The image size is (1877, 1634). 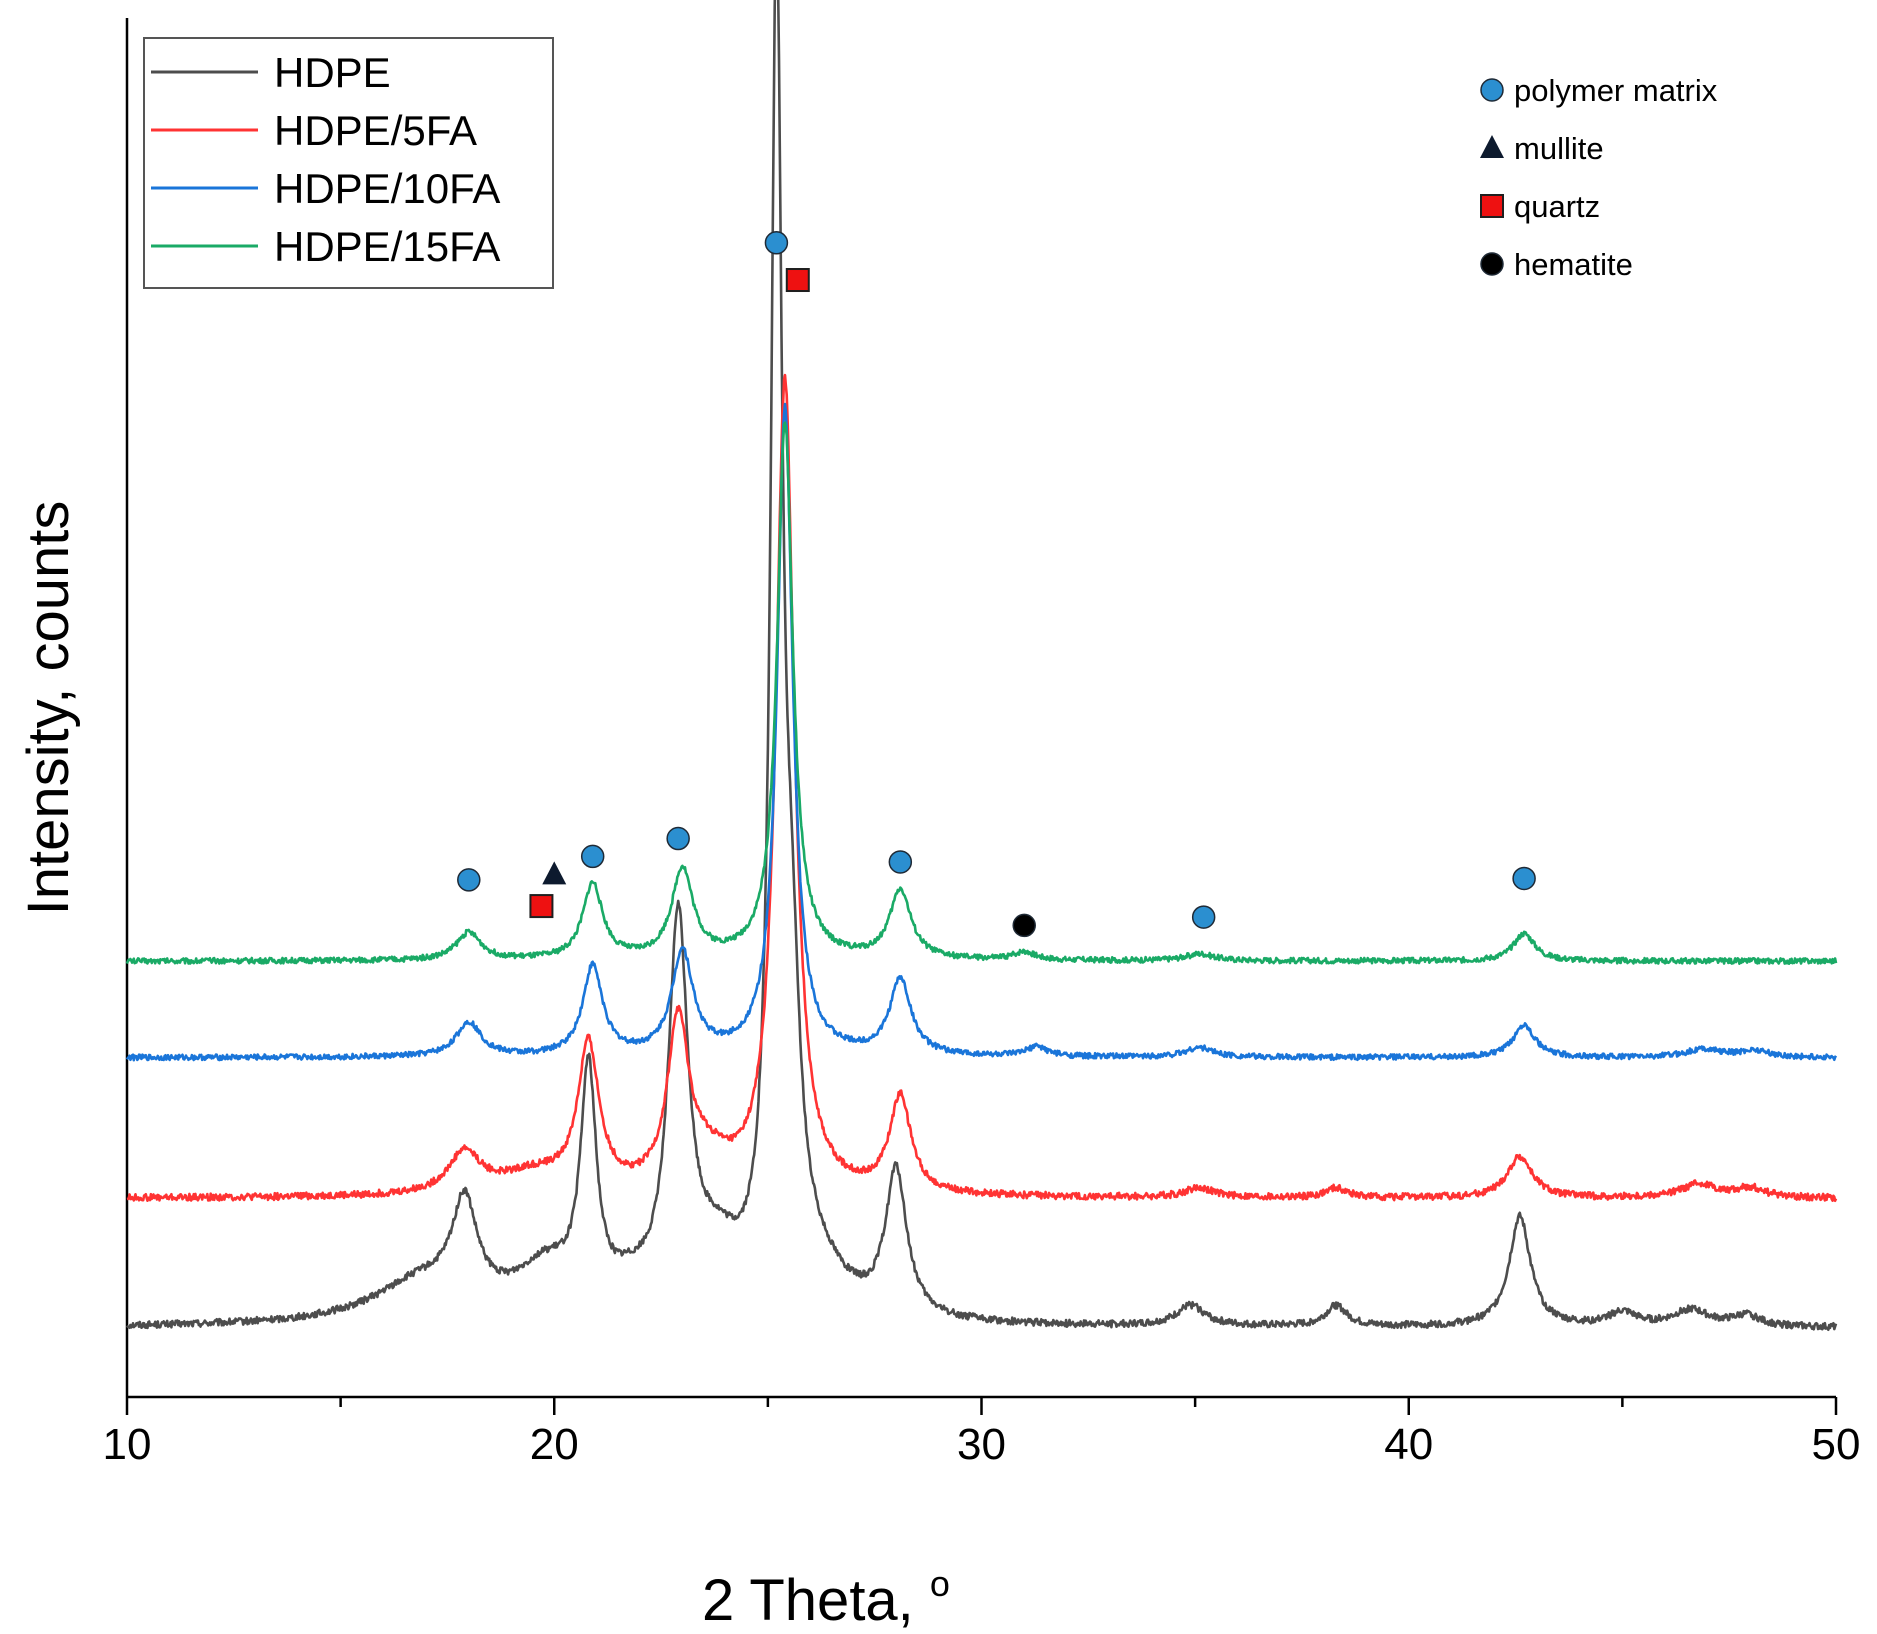 What do you see at coordinates (940, 1583) in the screenshot?
I see `x-axis-title-degree: o` at bounding box center [940, 1583].